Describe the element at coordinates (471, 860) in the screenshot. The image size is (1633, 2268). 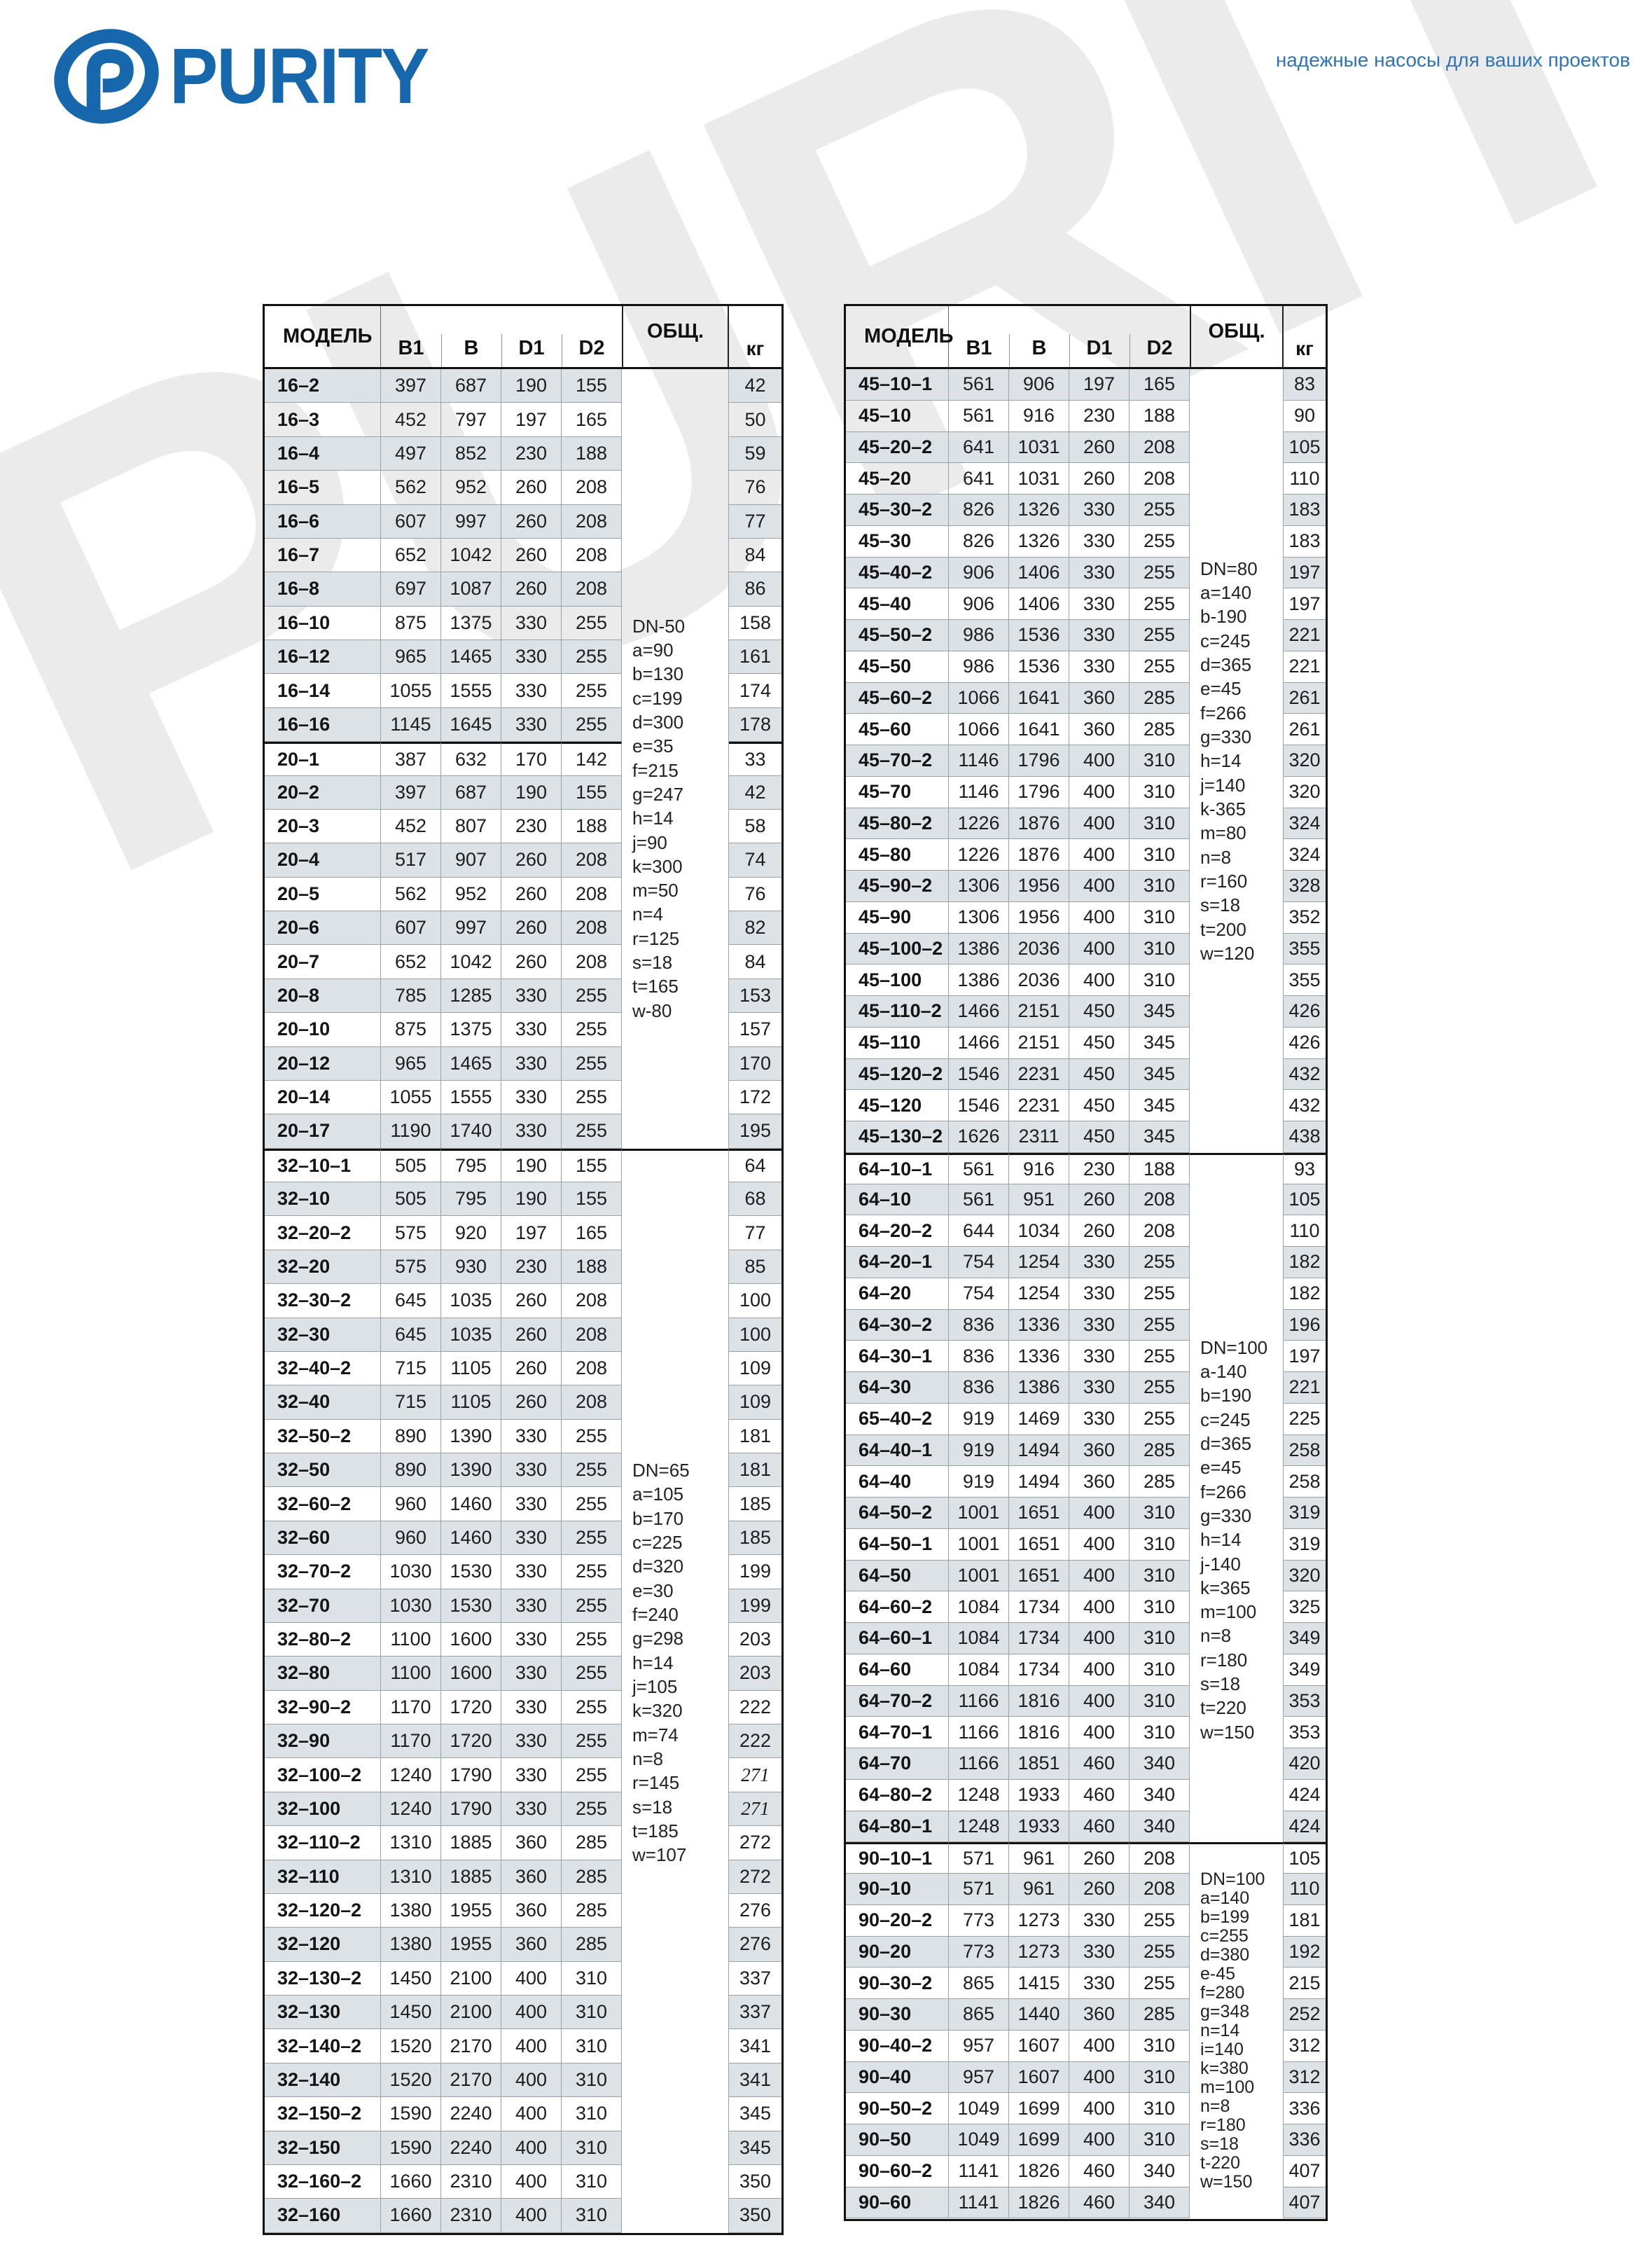
I see `b-cell: 907` at that location.